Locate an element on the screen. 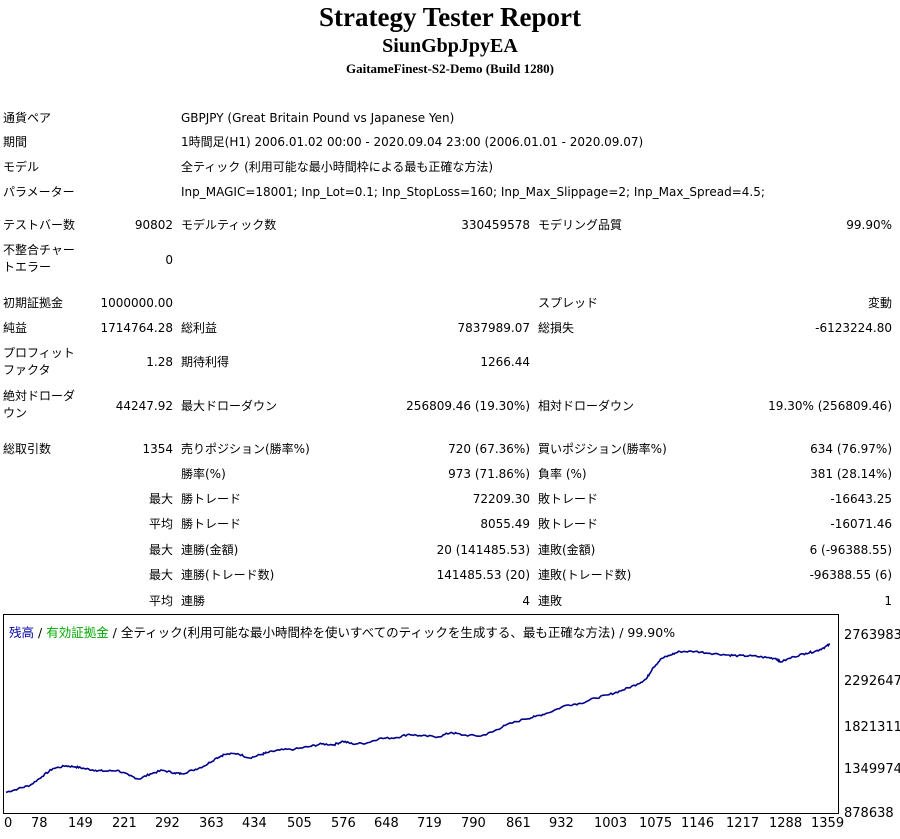  cons-loss-amt-value: 6 (-96388.55) is located at coordinates (850, 550).